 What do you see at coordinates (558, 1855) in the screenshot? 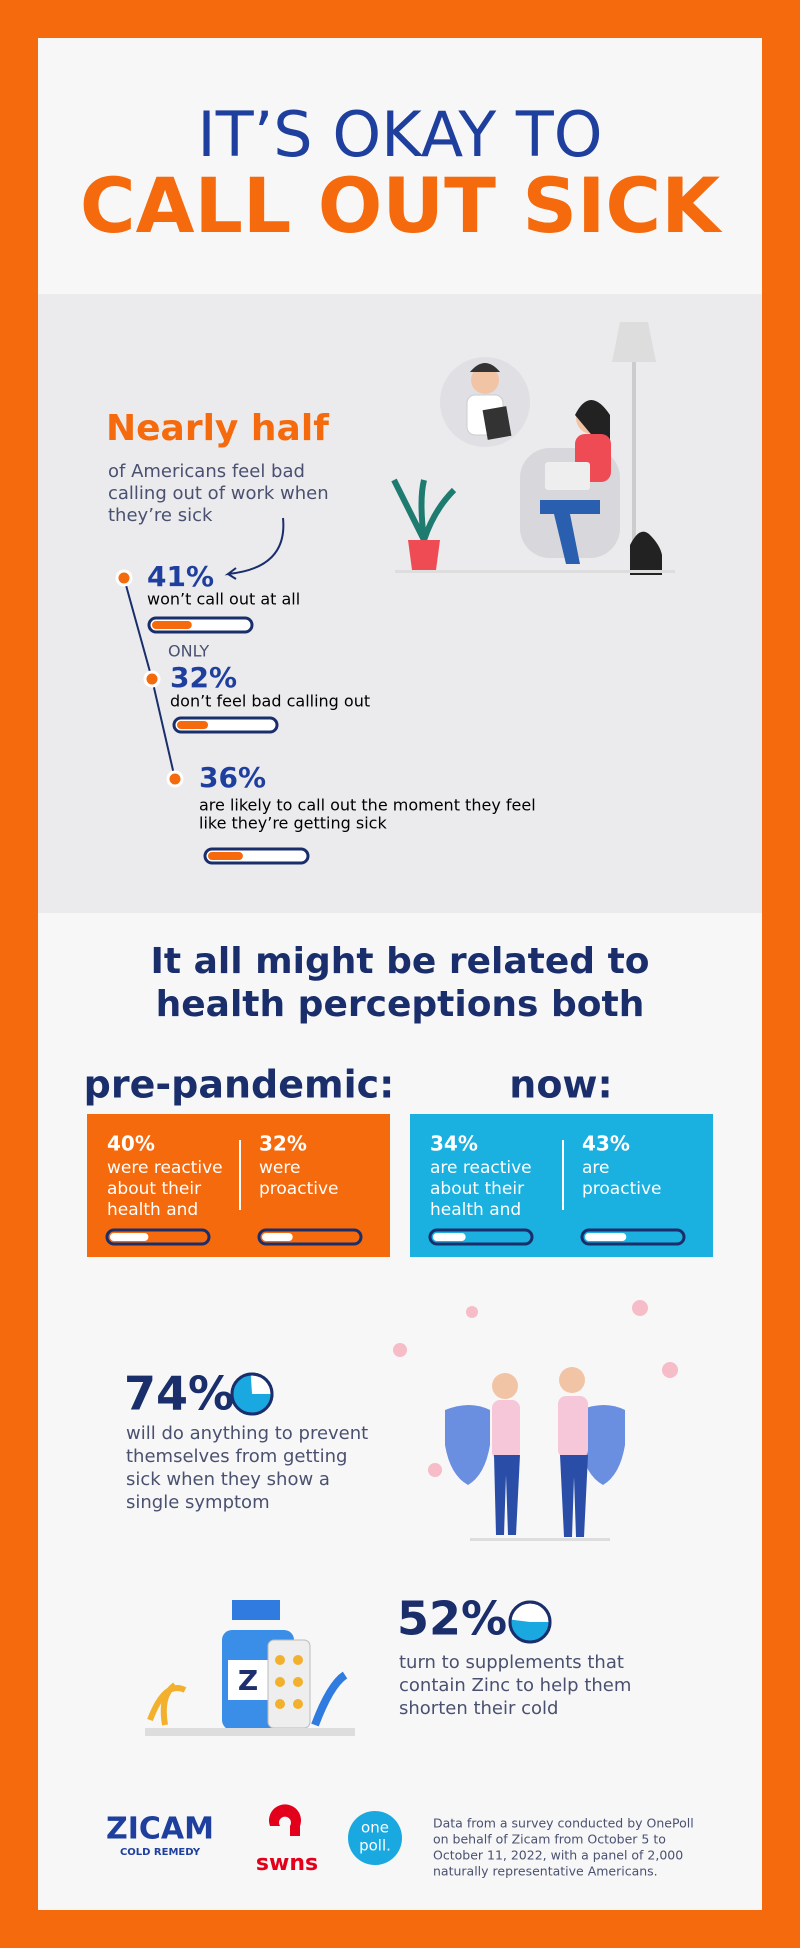
I see `footnote: October 11, 2022, with a panel of 2,000` at bounding box center [558, 1855].